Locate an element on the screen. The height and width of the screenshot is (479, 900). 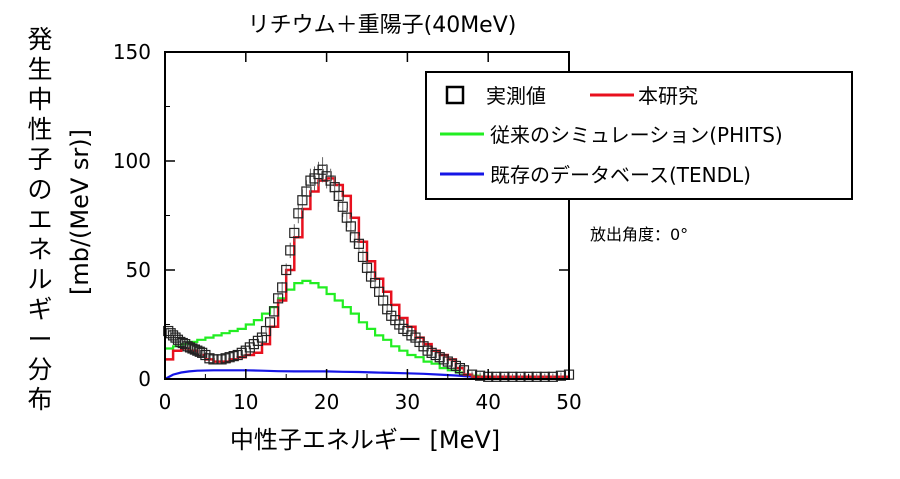
y-axis-label-char: エ is located at coordinates (39, 219).